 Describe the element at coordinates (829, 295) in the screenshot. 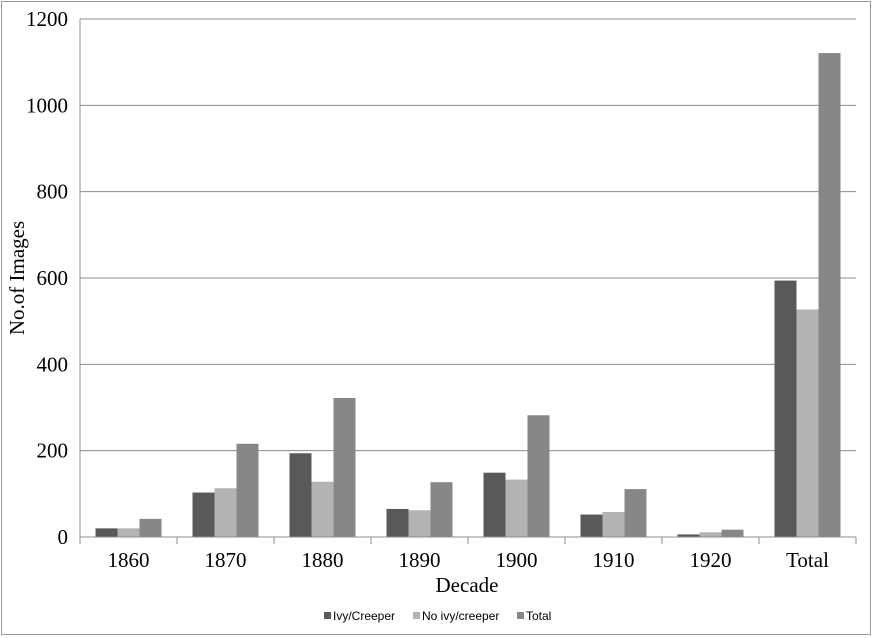

I see `bar-total-total` at that location.